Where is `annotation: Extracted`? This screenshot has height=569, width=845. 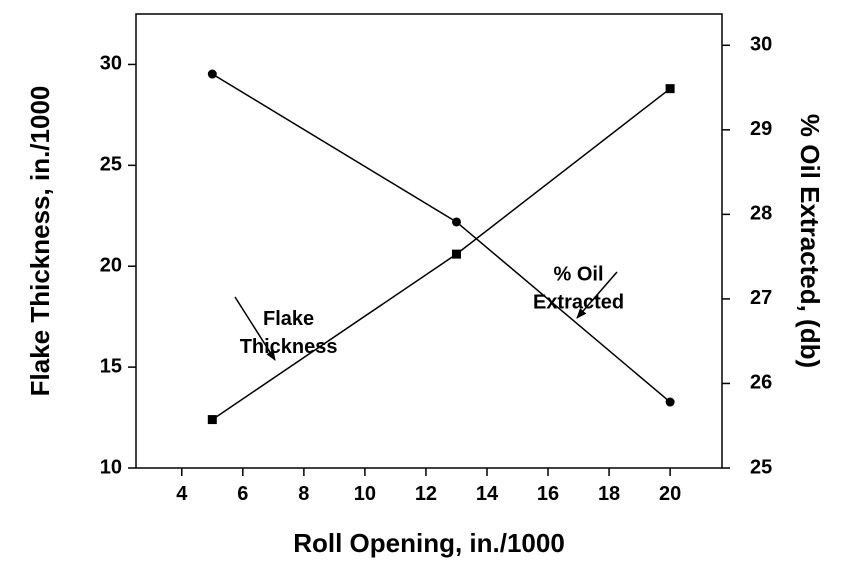 annotation: Extracted is located at coordinates (578, 303).